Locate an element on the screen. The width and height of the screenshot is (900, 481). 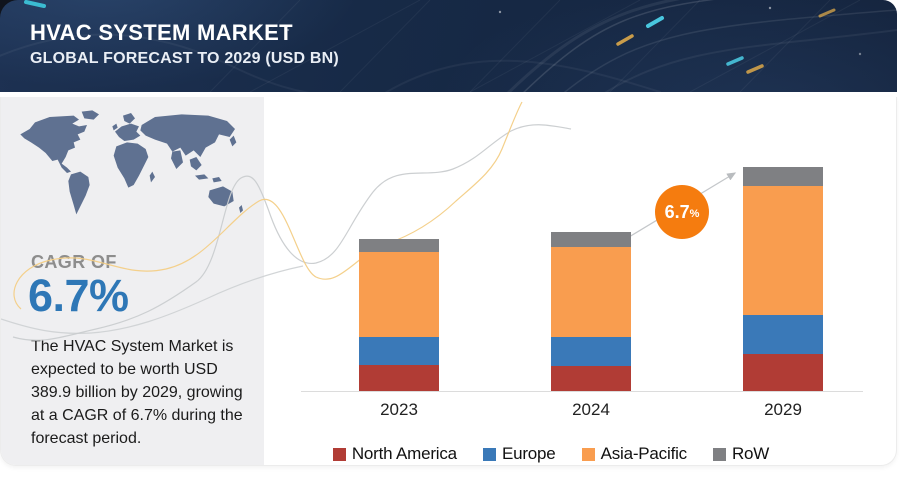
page-title: HVAC SYSTEM MARKET is located at coordinates (161, 32).